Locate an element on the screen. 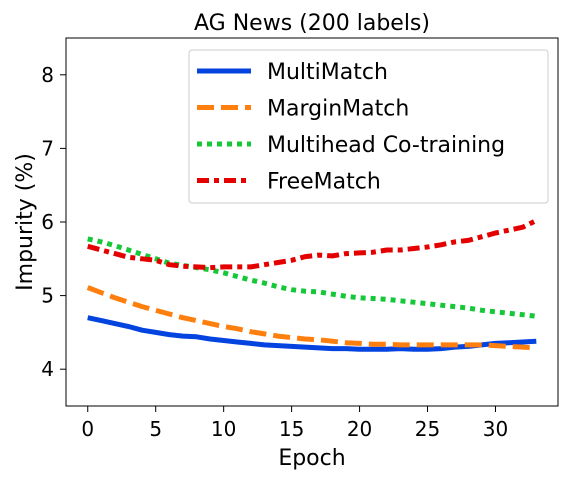 This screenshot has width=571, height=484. x-tick-label: 10 is located at coordinates (223, 429).